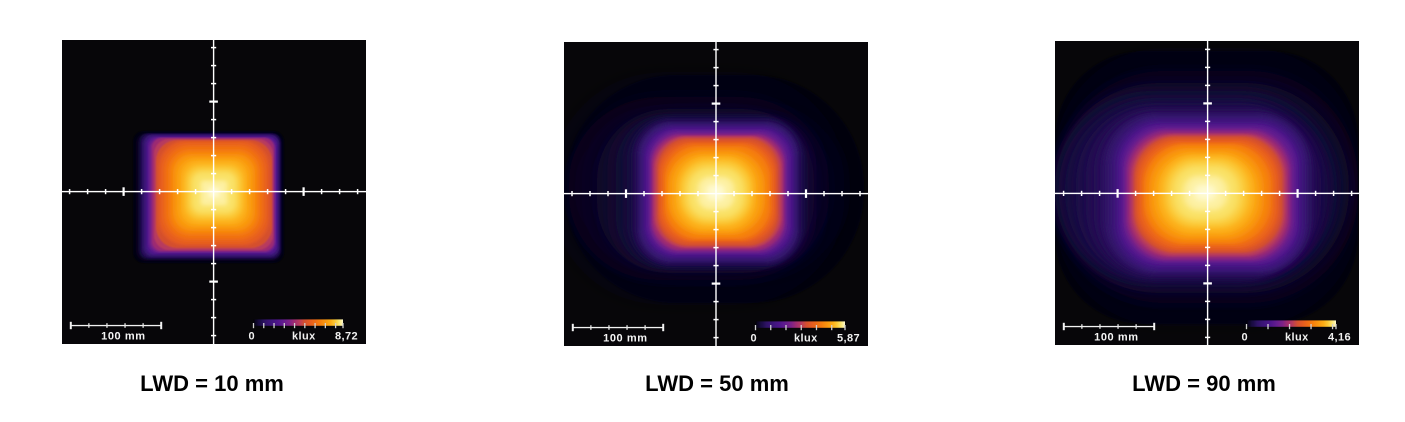 Image resolution: width=1405 pixels, height=422 pixels. Describe the element at coordinates (848, 339) in the screenshot. I see `svg-text: 5,87` at that location.